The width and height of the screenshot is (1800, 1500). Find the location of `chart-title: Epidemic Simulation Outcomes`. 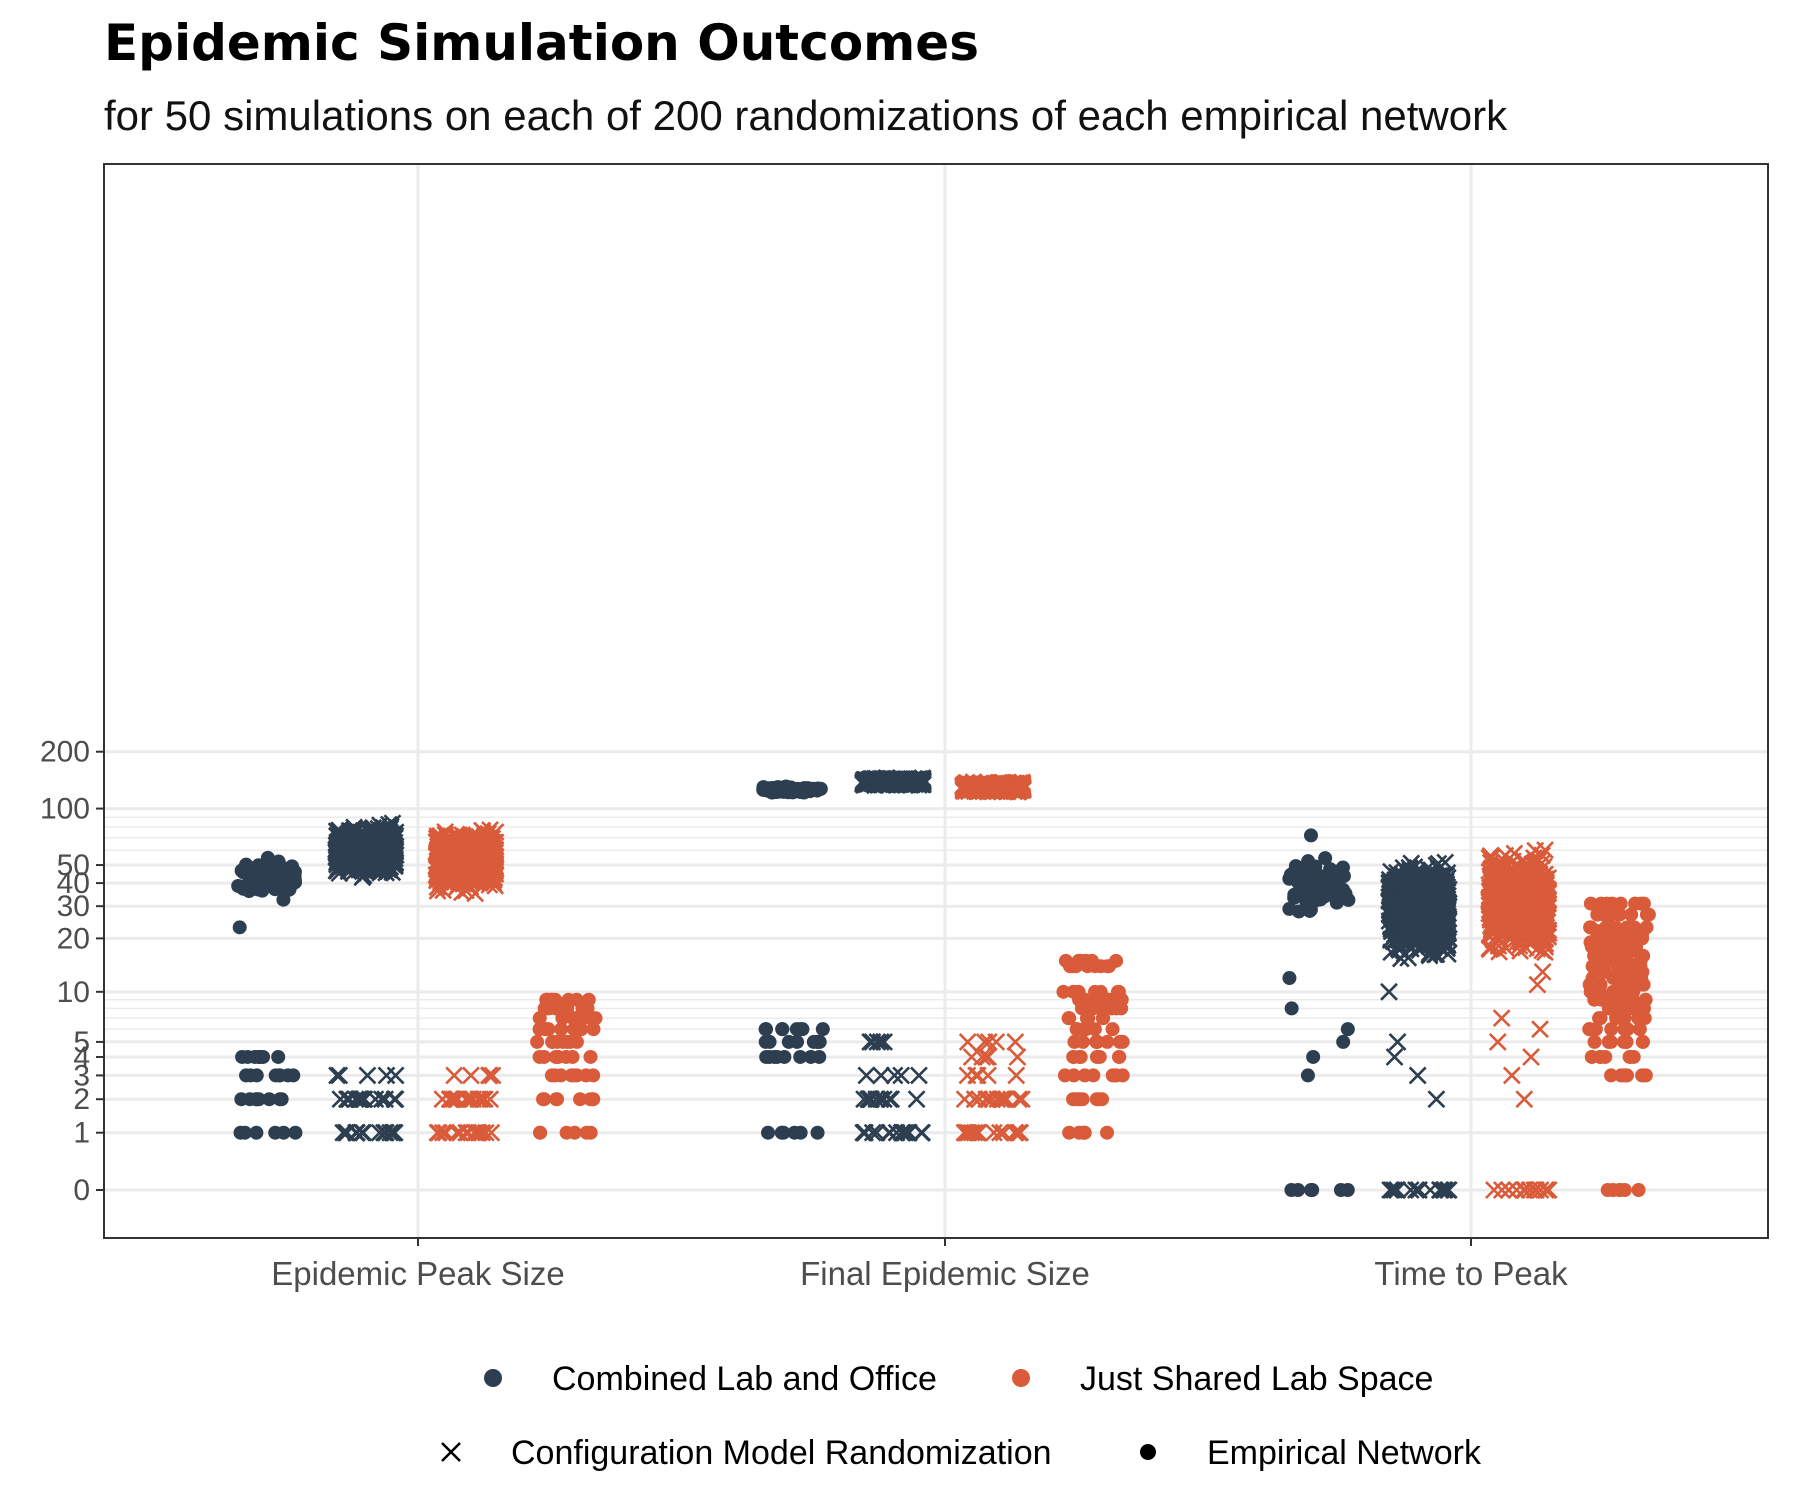

chart-title: Epidemic Simulation Outcomes is located at coordinates (541, 43).